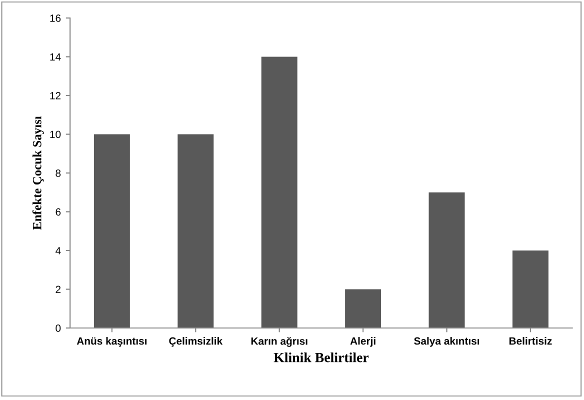 This screenshot has width=584, height=400. What do you see at coordinates (55, 57) in the screenshot?
I see `y-tick-label: 14` at bounding box center [55, 57].